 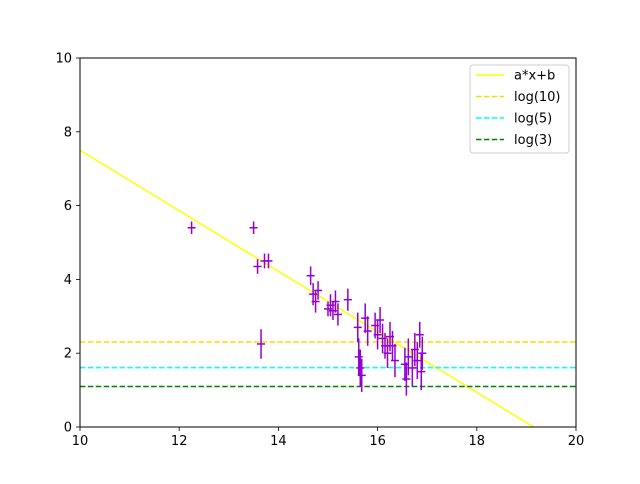 I want to click on y-tick-label: 8, so click(x=68, y=132).